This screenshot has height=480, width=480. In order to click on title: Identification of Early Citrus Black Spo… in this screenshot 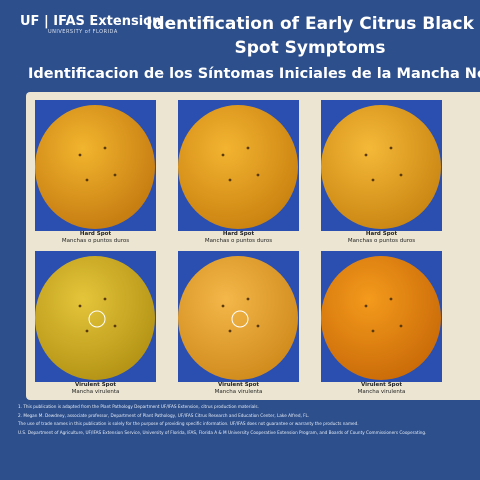, I will do `click(310, 36)`.